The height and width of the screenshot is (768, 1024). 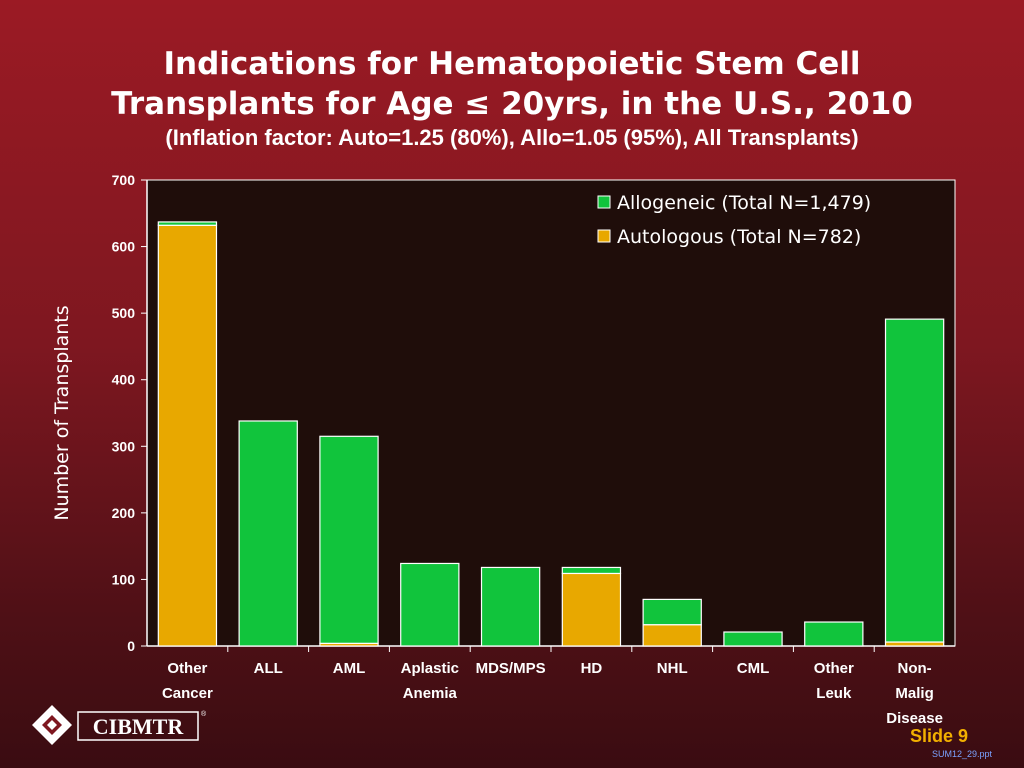 I want to click on cibmtr-logo-mark: CIBMTR ®, so click(x=119, y=725).